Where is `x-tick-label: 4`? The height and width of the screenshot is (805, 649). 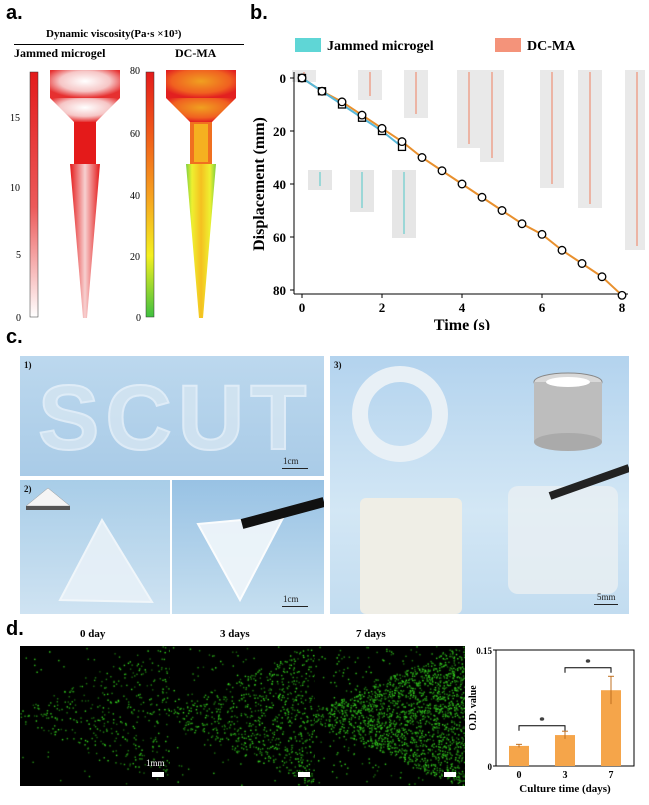
x-tick-label: 4 is located at coordinates (462, 307).